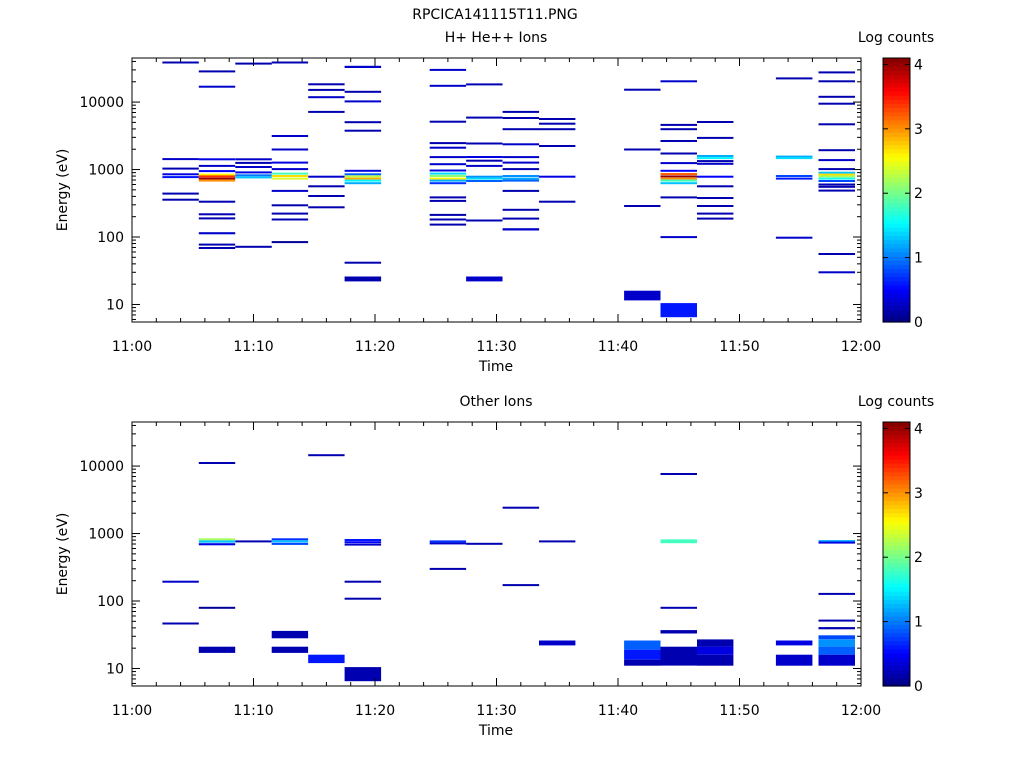 This screenshot has width=1024, height=768. What do you see at coordinates (110, 602) in the screenshot?
I see `y-tick-label: 100` at bounding box center [110, 602].